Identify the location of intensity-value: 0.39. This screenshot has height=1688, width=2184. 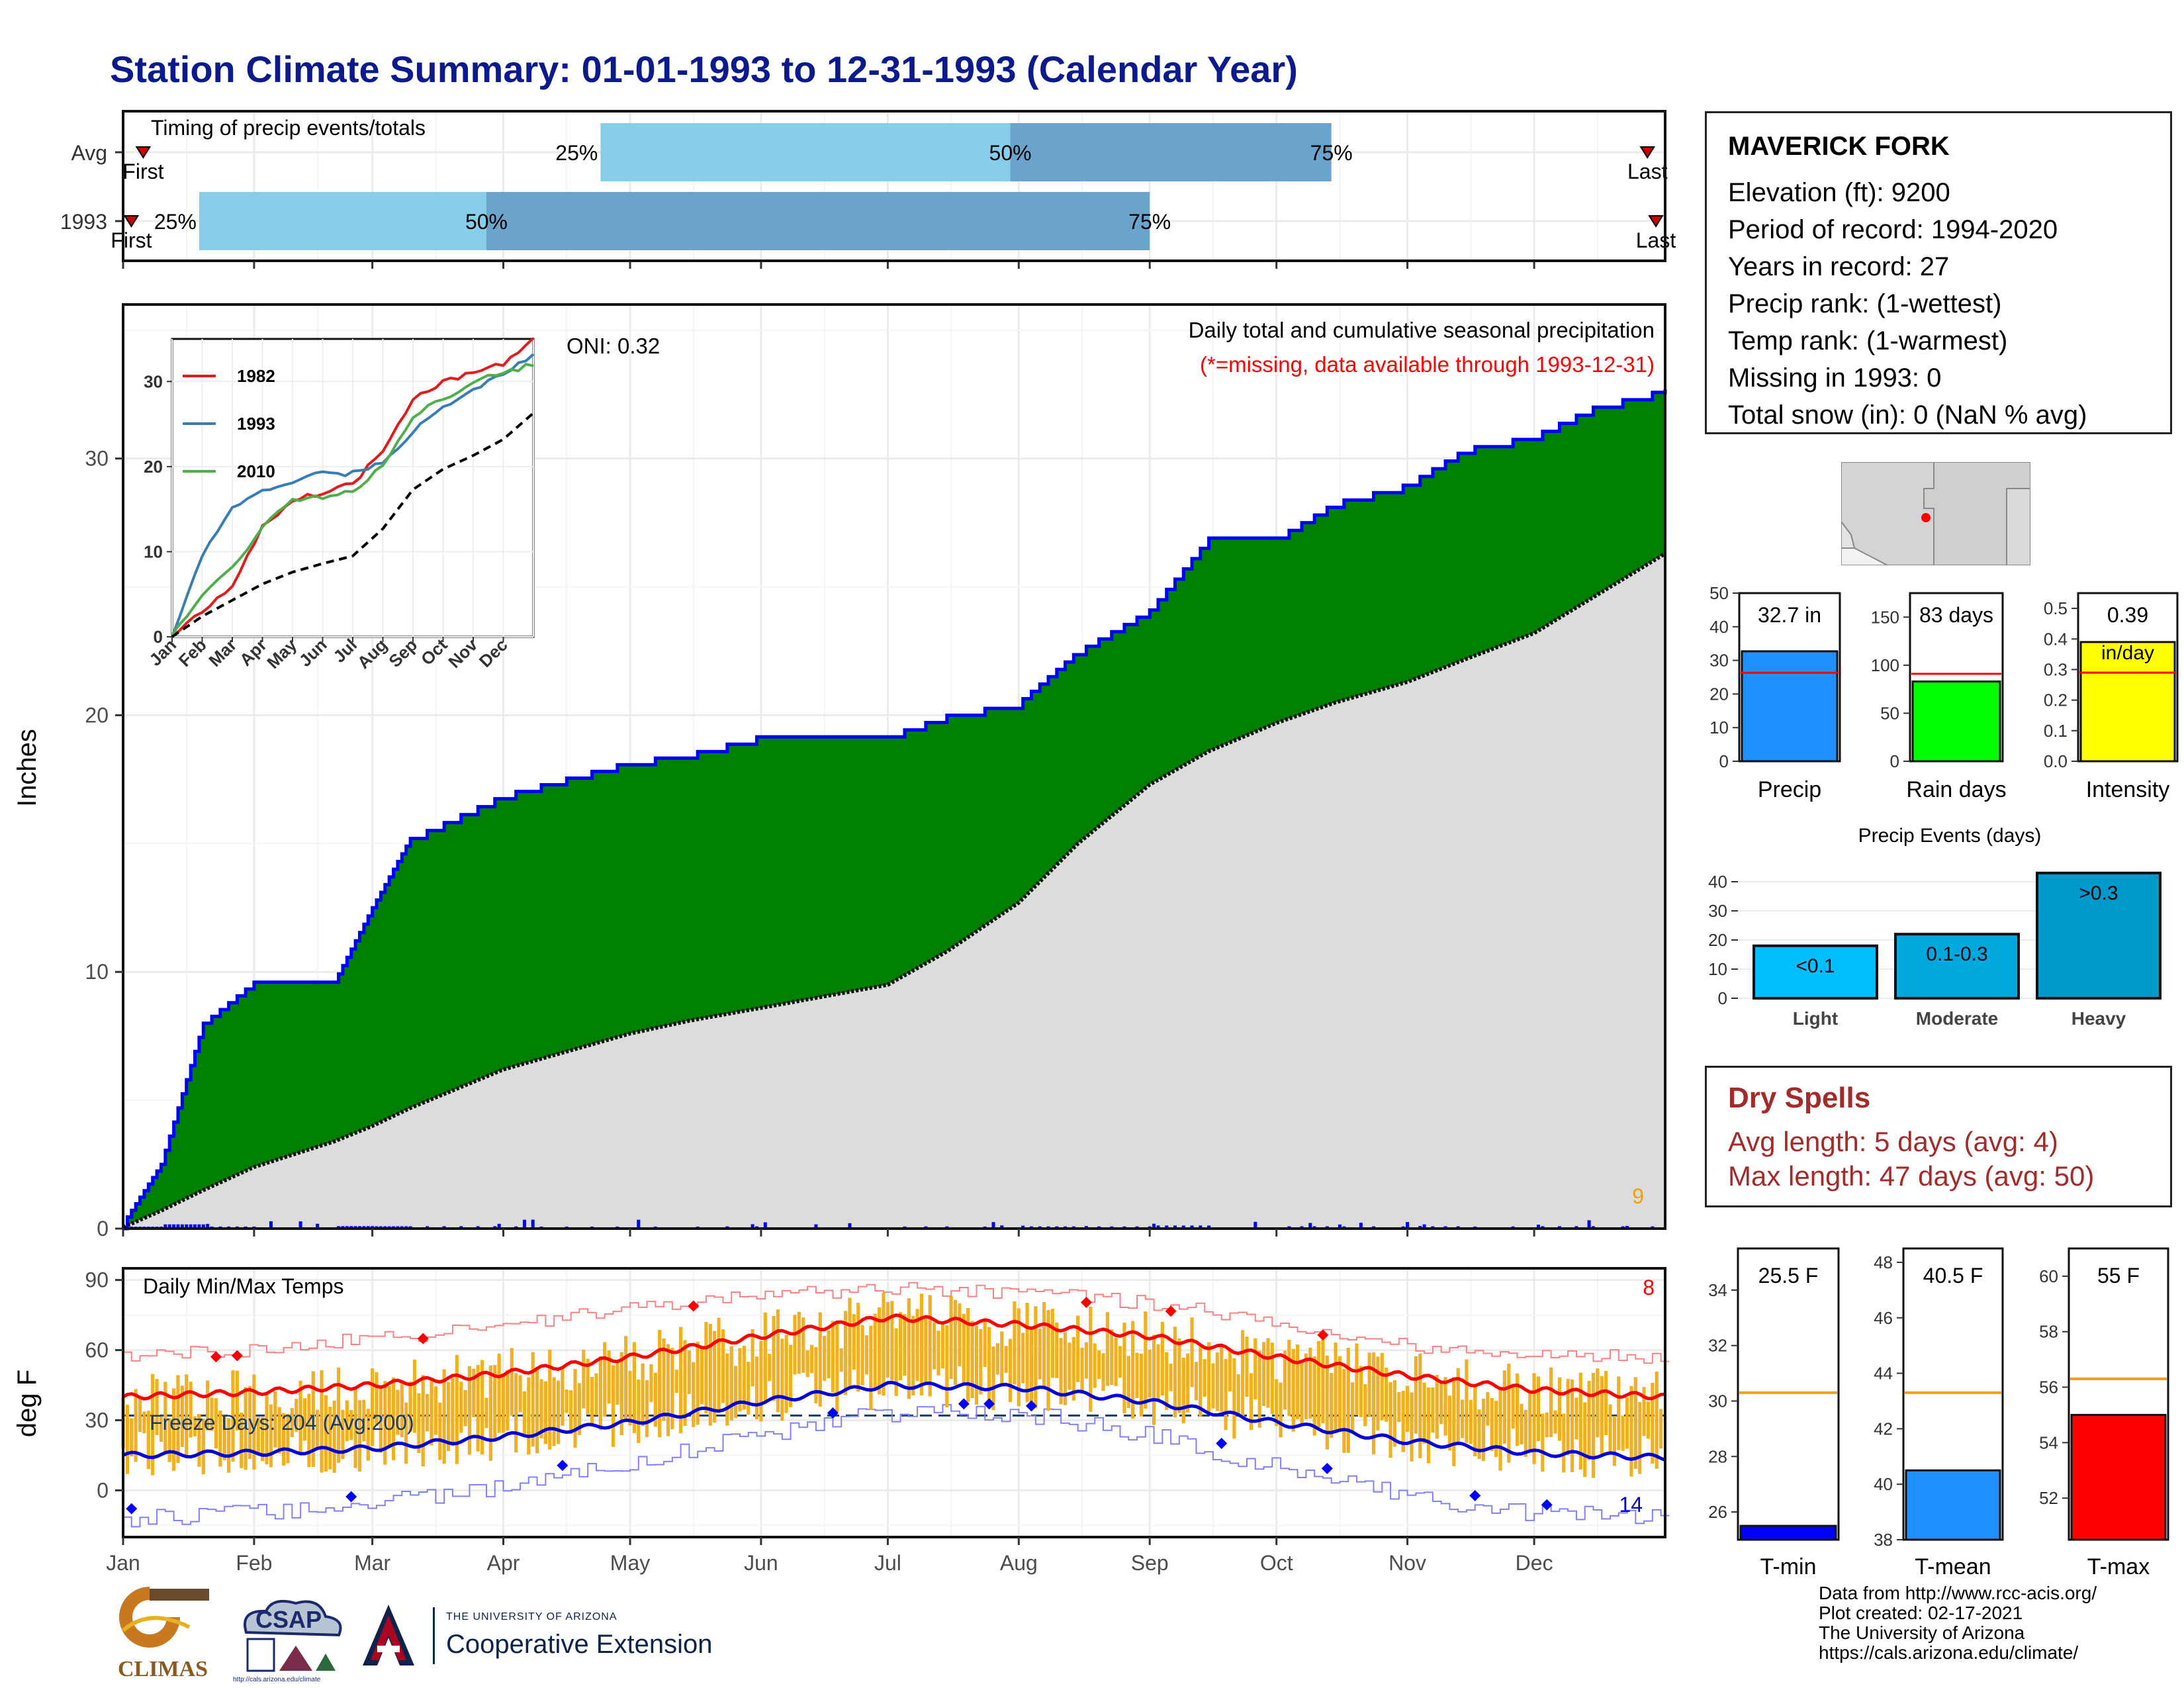
(2127, 615).